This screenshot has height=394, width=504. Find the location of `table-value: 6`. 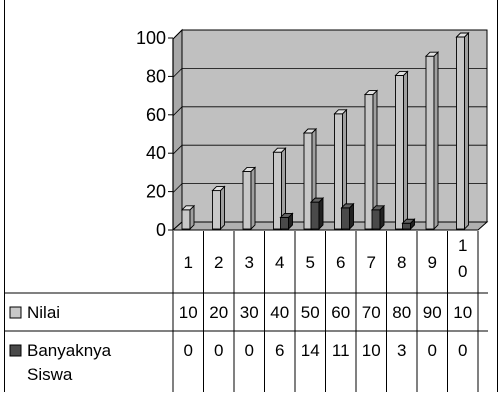

table-value: 6 is located at coordinates (279, 350).